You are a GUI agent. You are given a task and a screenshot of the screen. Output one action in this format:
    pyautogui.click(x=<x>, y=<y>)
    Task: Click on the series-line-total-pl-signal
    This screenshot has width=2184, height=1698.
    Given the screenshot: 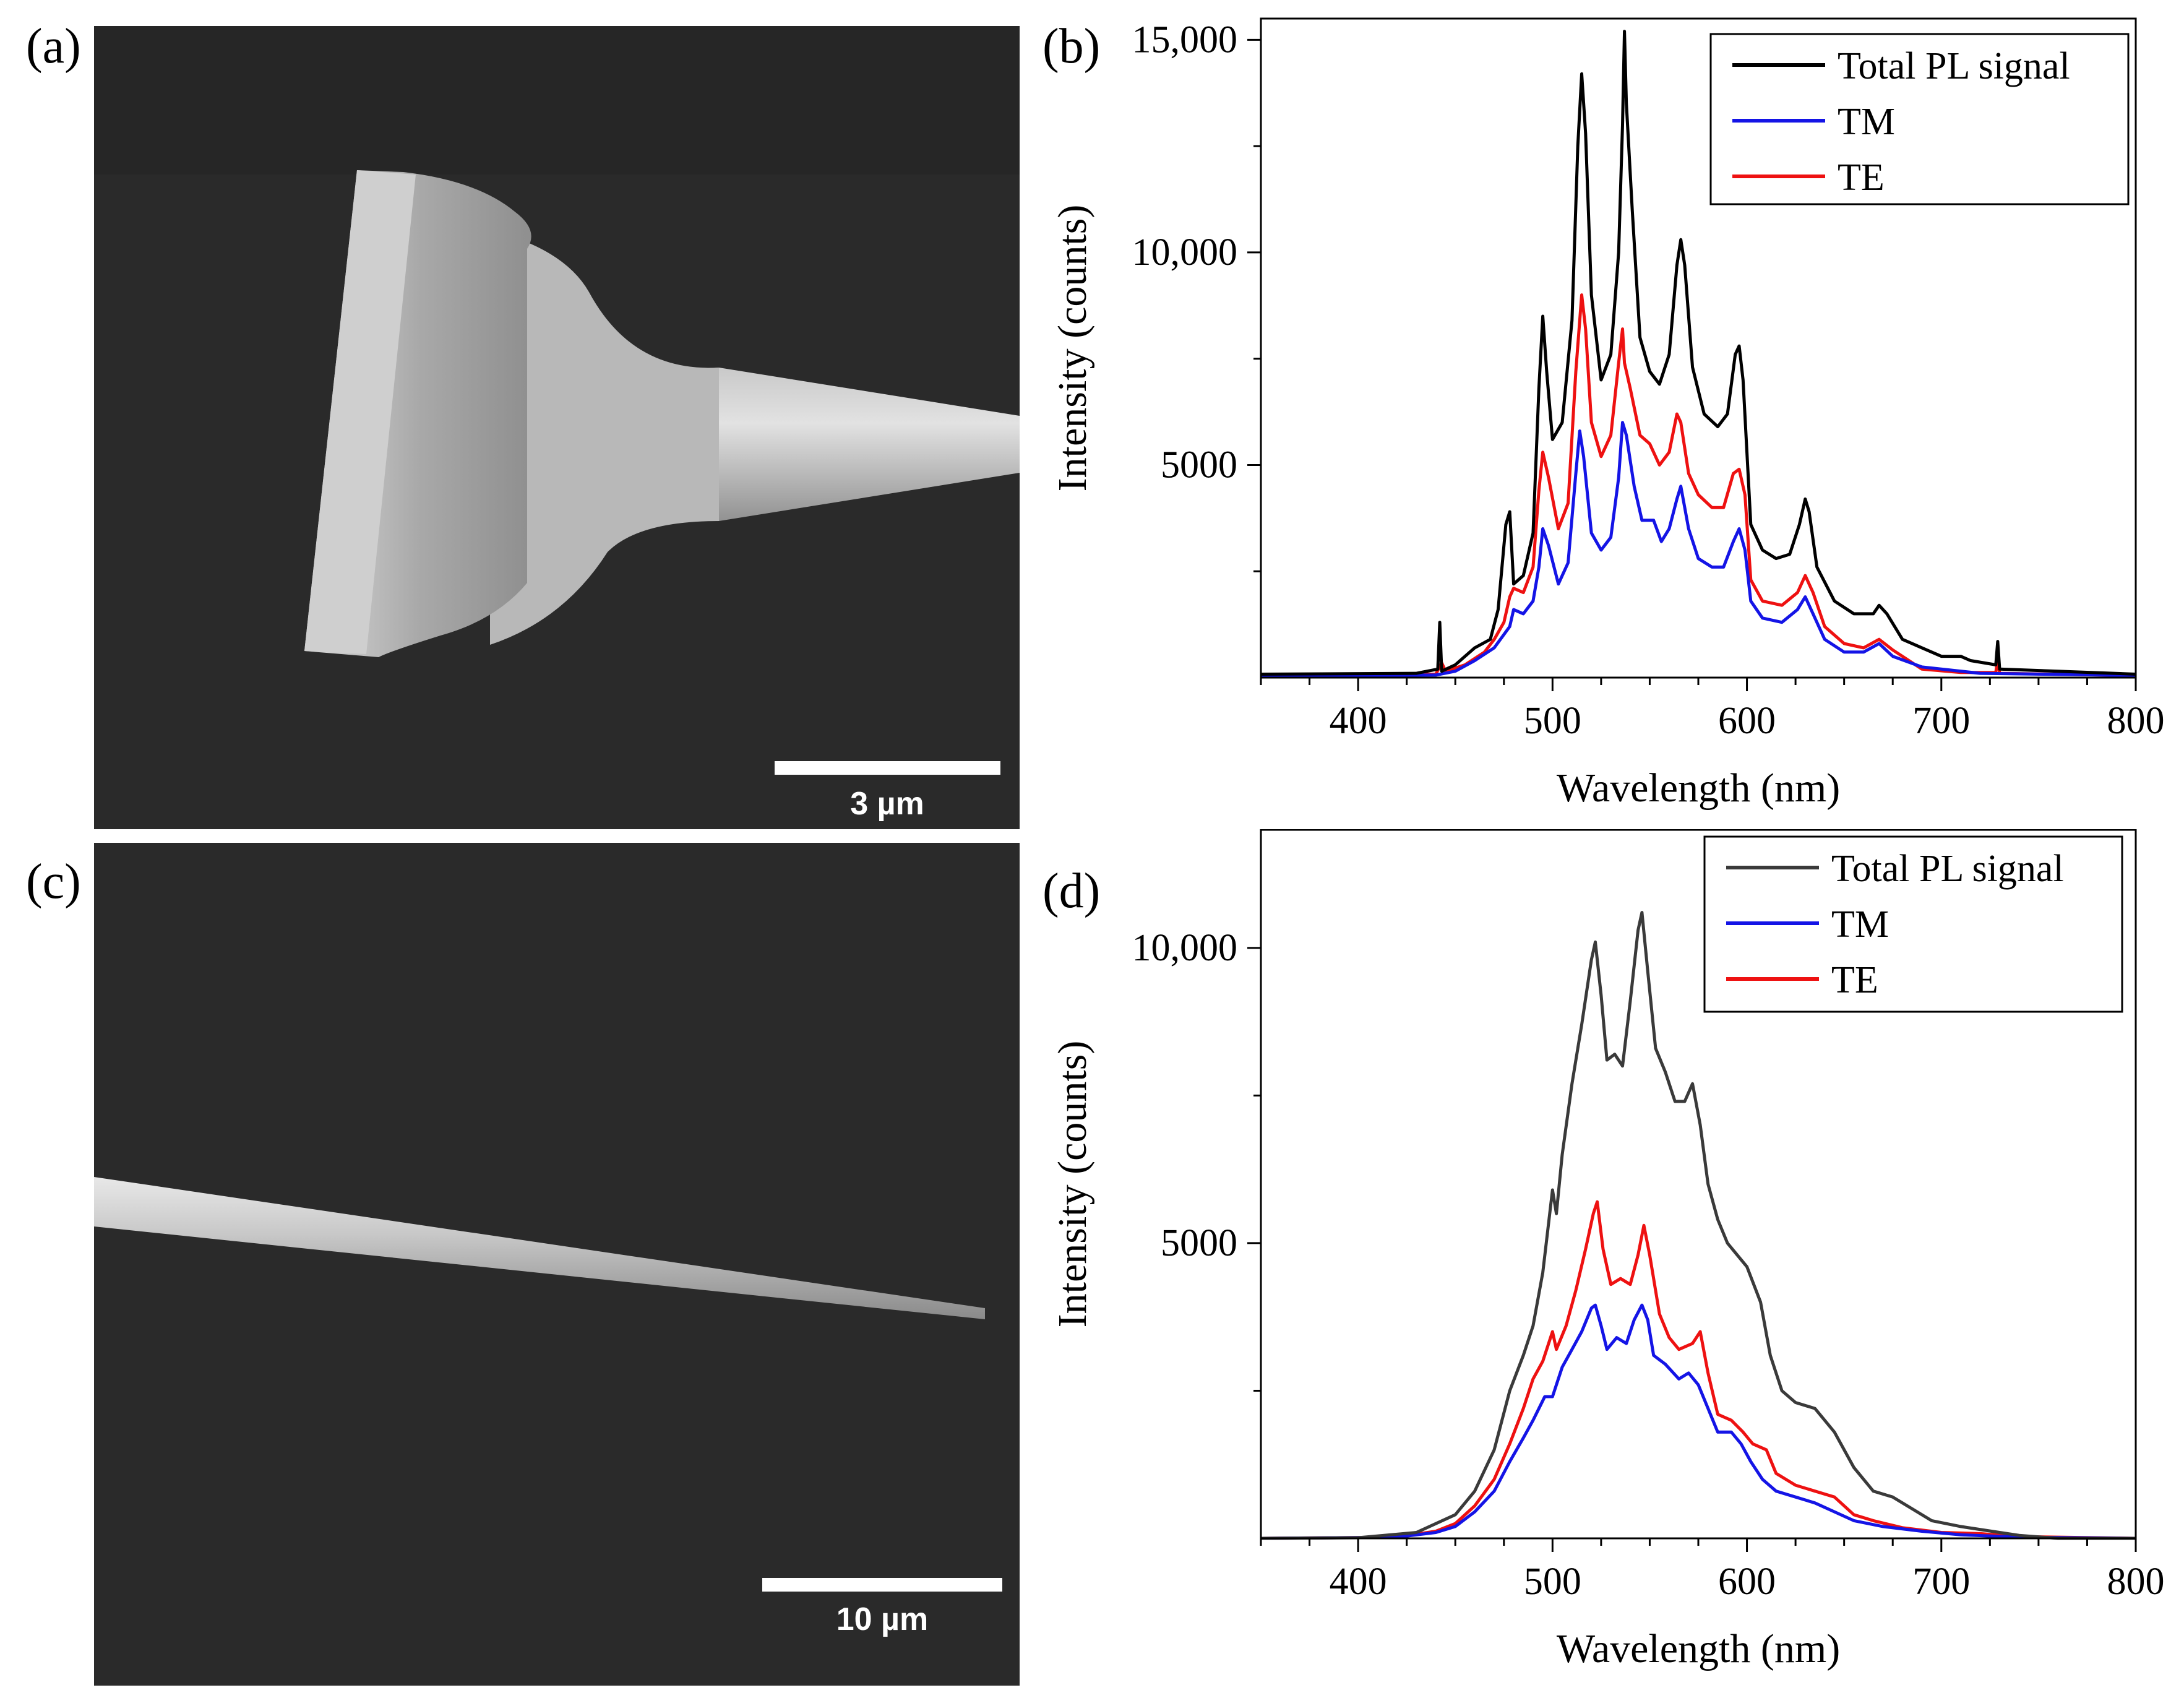 What is the action you would take?
    pyautogui.click(x=1698, y=1225)
    